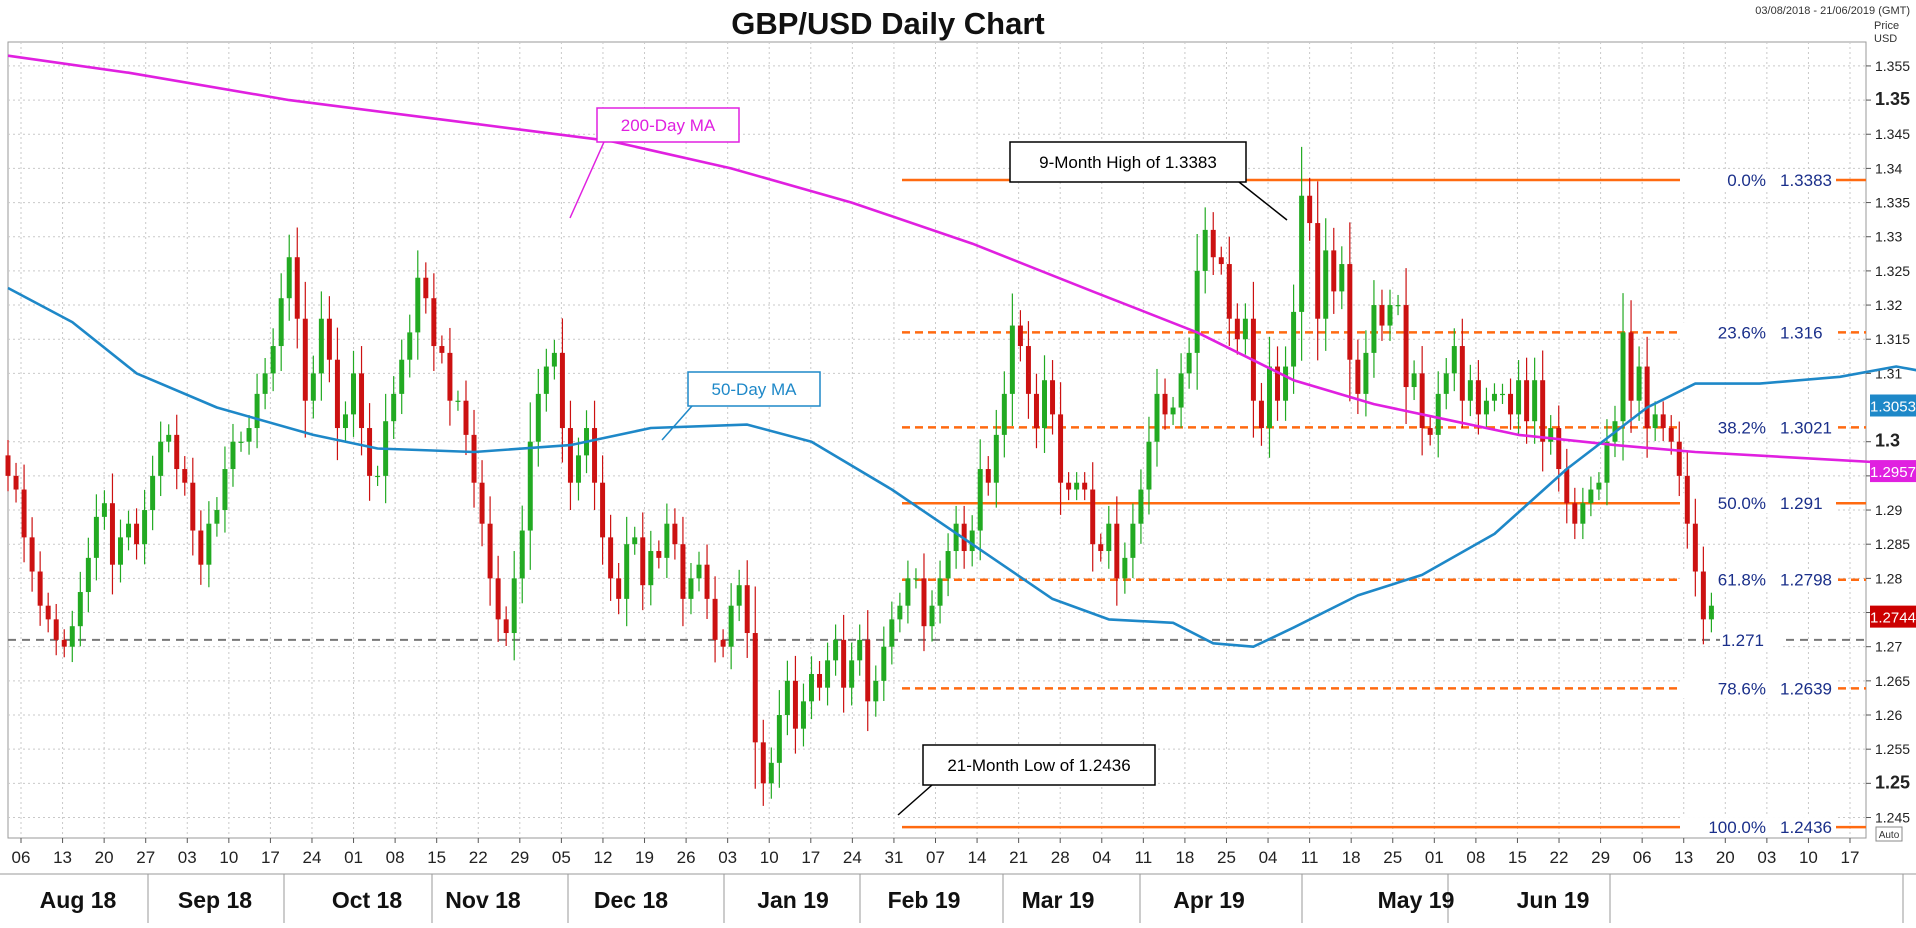  Describe the element at coordinates (1892, 544) in the screenshot. I see `y-tick-label: 1.285` at that location.